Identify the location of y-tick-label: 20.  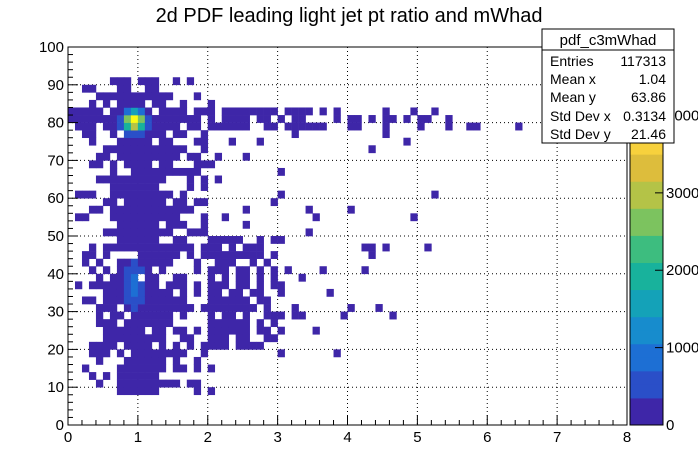
(55, 349).